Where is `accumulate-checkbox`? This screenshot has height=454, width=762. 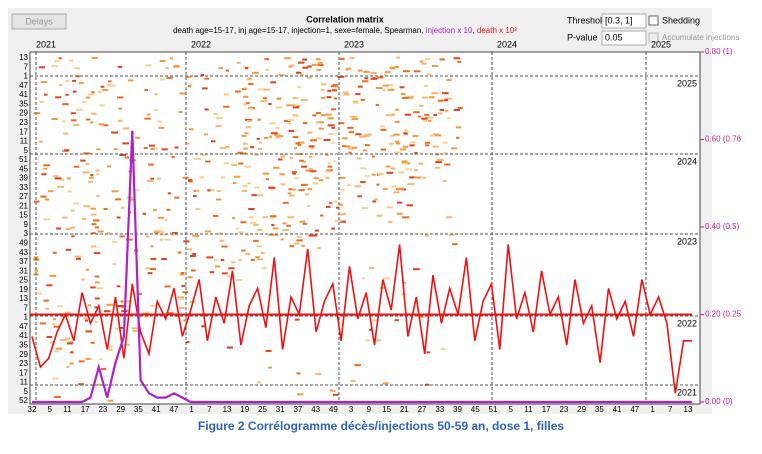 accumulate-checkbox is located at coordinates (653, 37).